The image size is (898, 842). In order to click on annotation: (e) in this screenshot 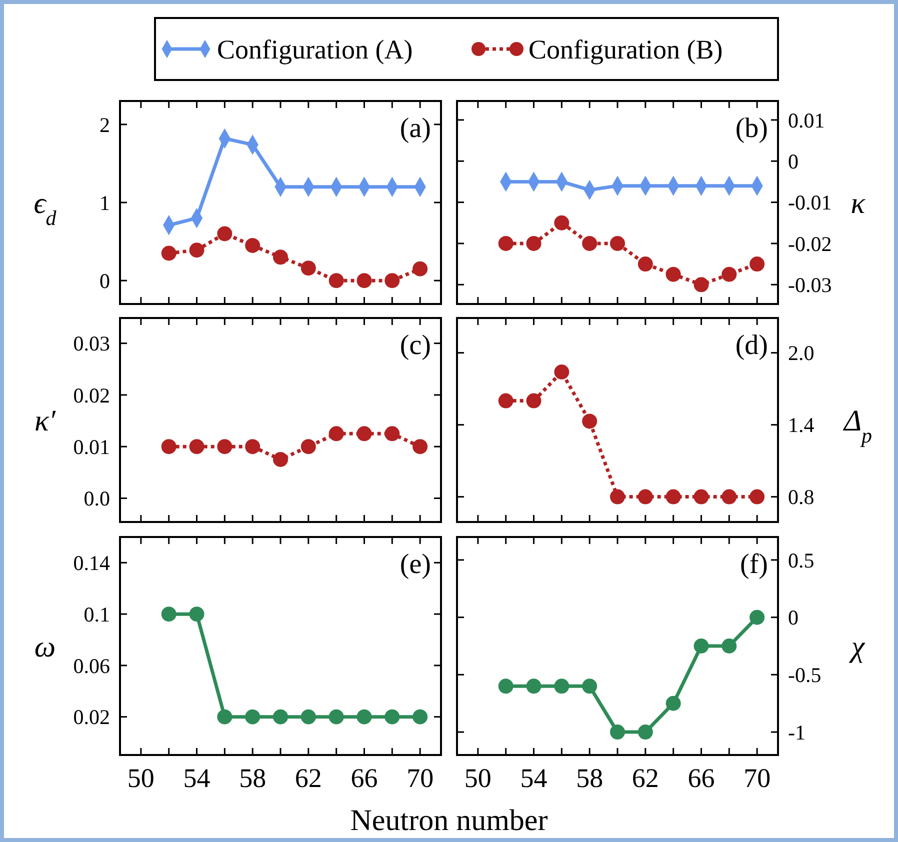, I will do `click(415, 564)`.